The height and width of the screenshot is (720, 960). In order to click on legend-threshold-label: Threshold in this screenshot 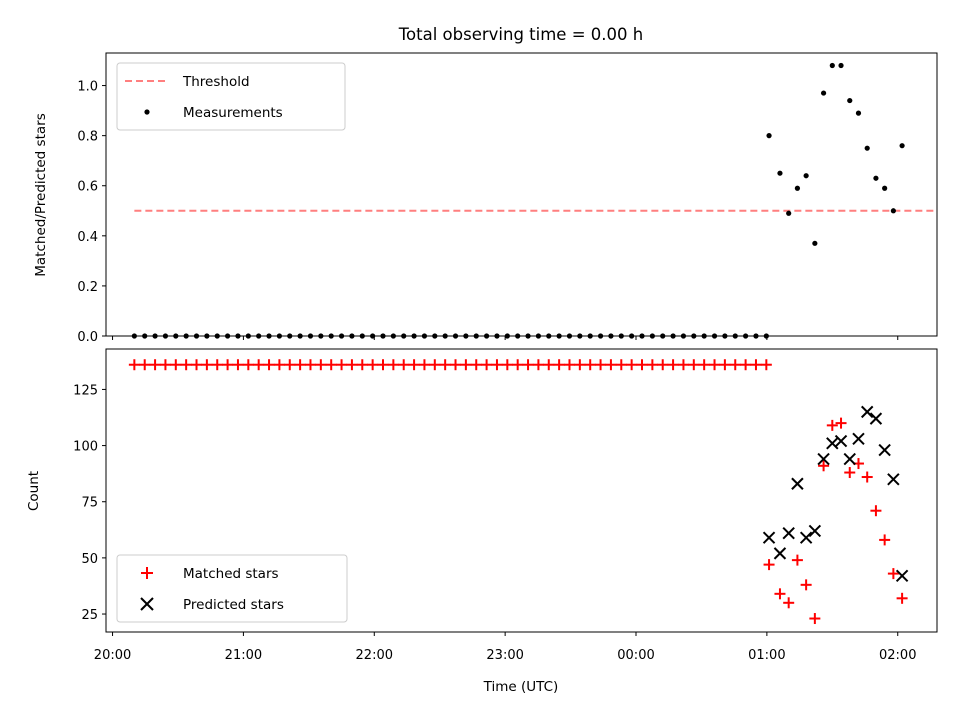, I will do `click(216, 82)`.